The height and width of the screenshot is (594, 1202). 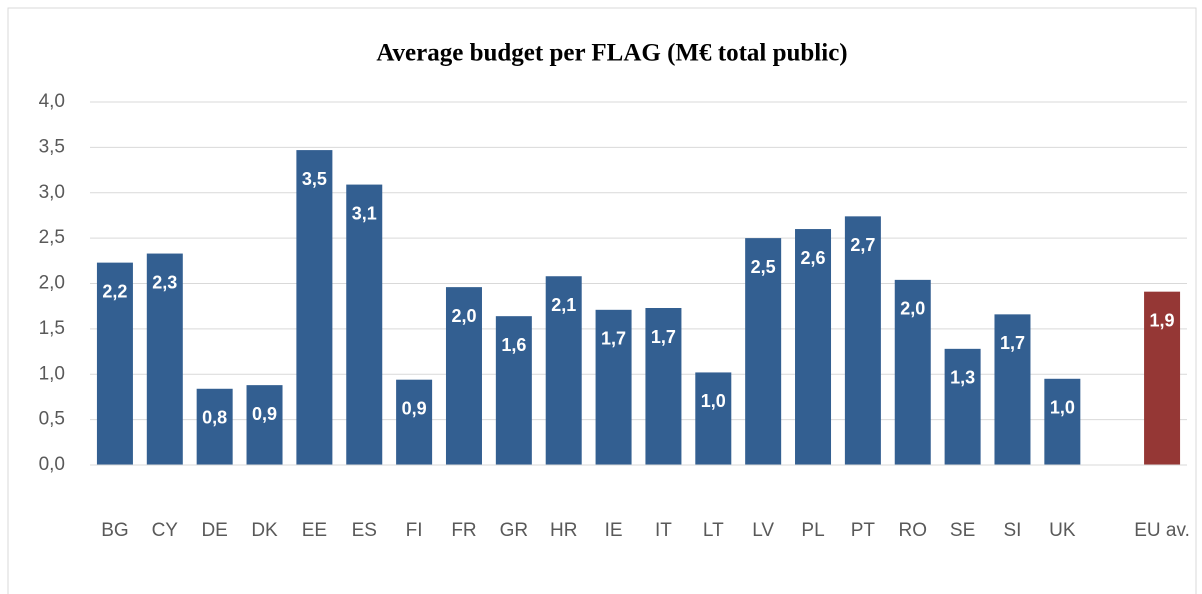 I want to click on x-tick-label: SE, so click(x=962, y=530).